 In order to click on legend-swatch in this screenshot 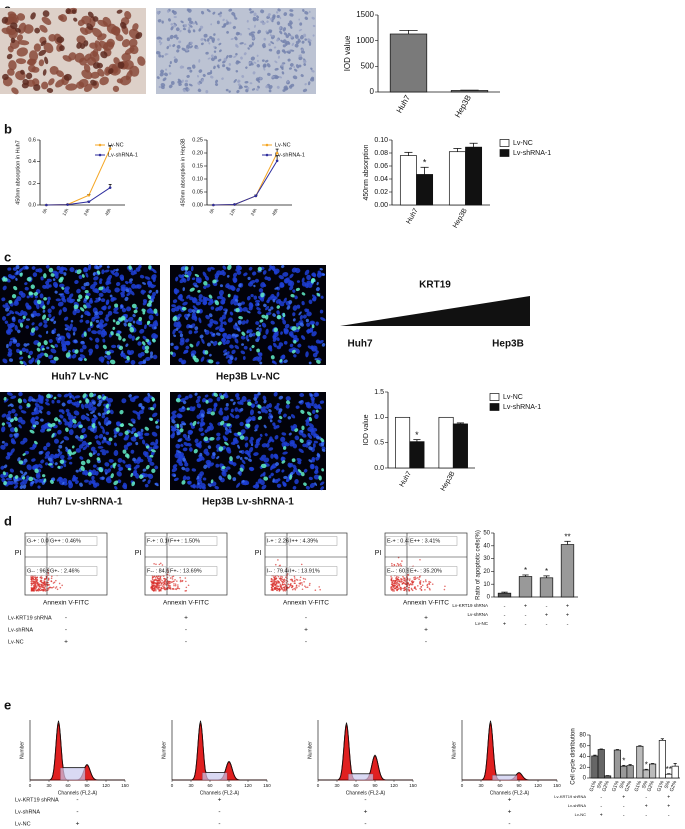, I will do `click(494, 407)`.